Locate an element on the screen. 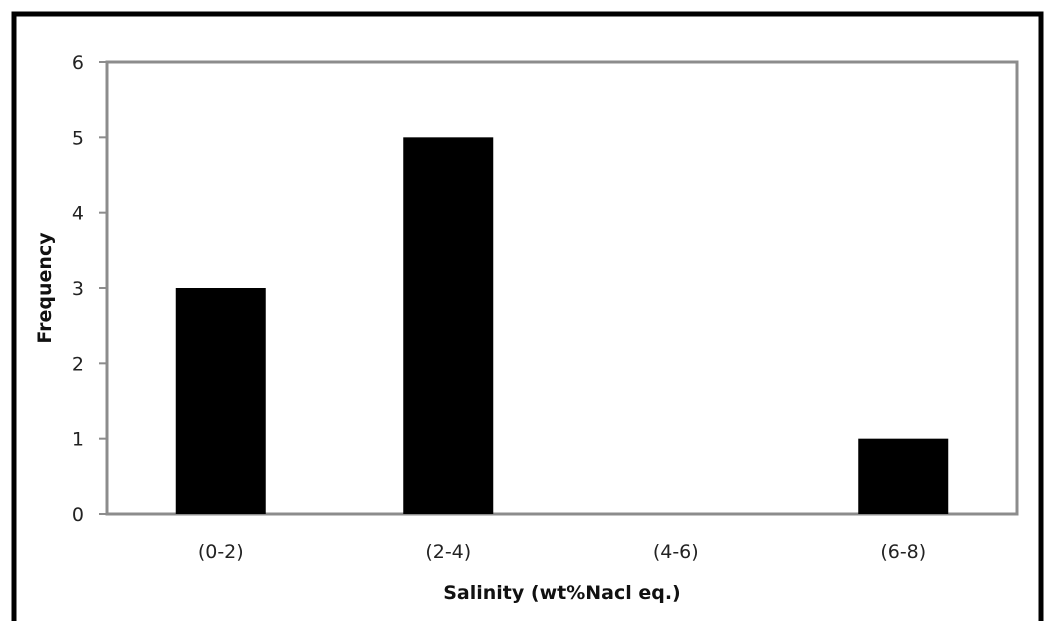 This screenshot has width=1049, height=621. x-tick-label: (2-4) is located at coordinates (448, 552).